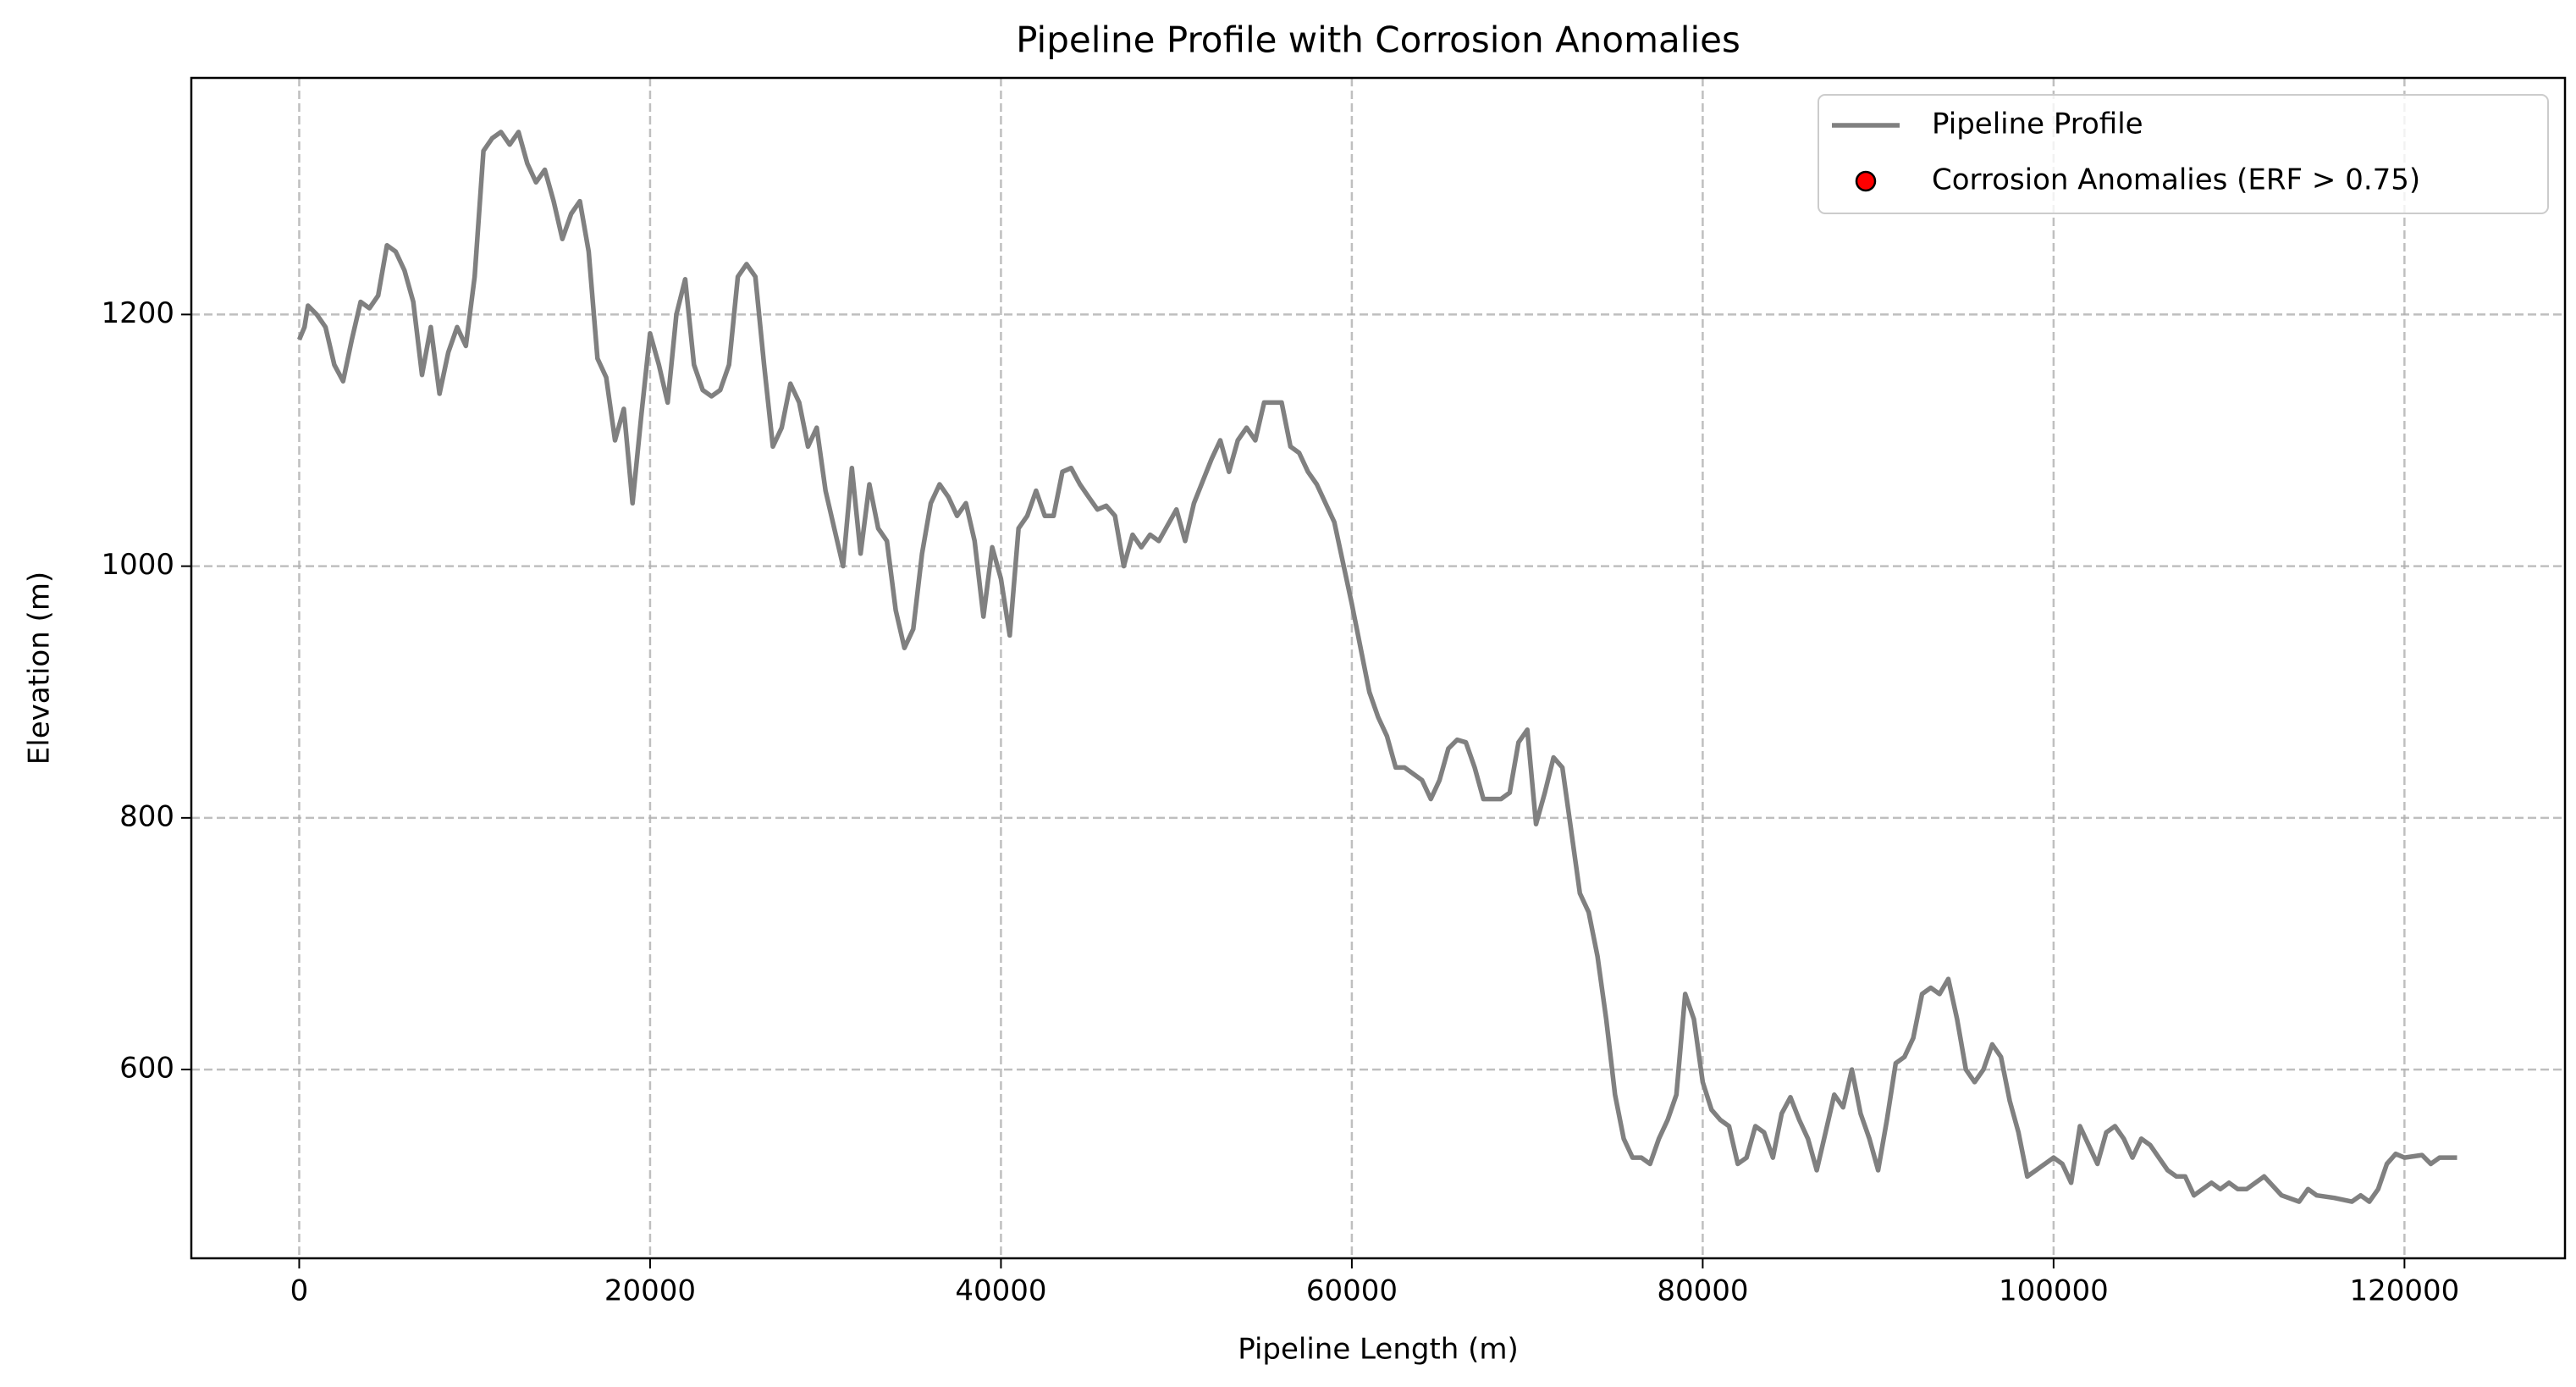  Describe the element at coordinates (2038, 125) in the screenshot. I see `legend-label: Pipeline Profile` at that location.